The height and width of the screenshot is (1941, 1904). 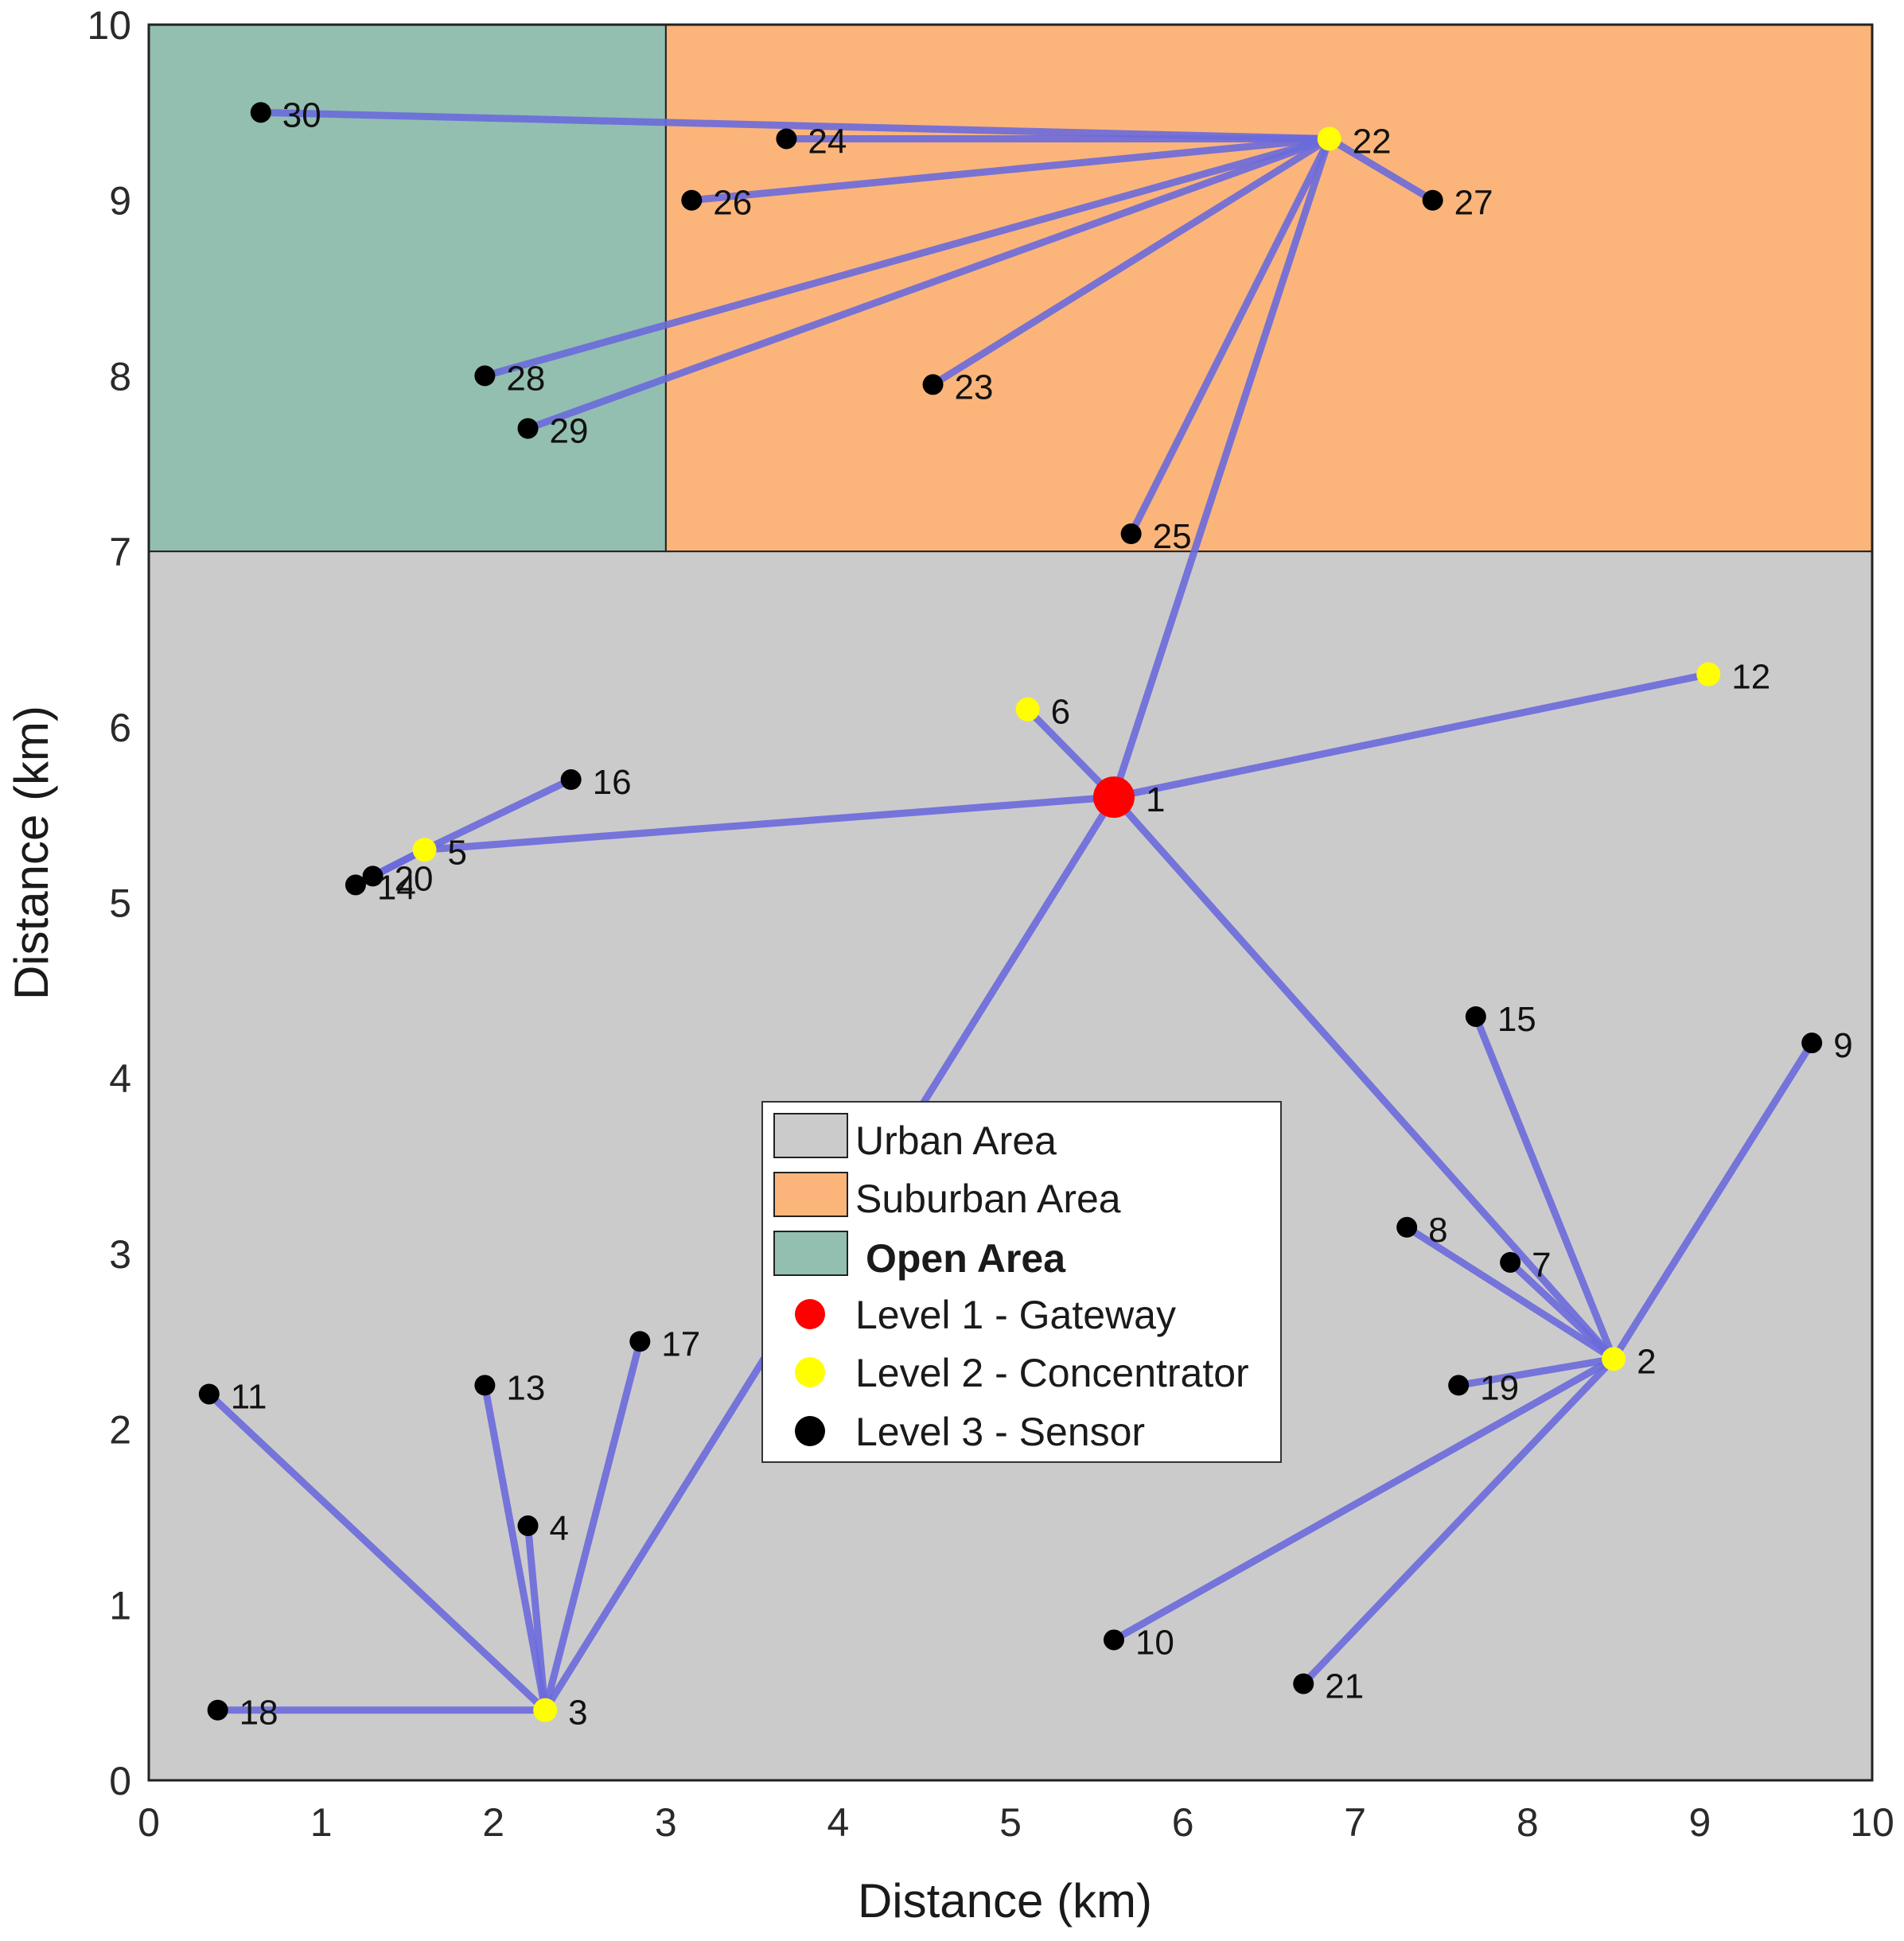 What do you see at coordinates (120, 904) in the screenshot?
I see `y-tick-label-5: 5` at bounding box center [120, 904].